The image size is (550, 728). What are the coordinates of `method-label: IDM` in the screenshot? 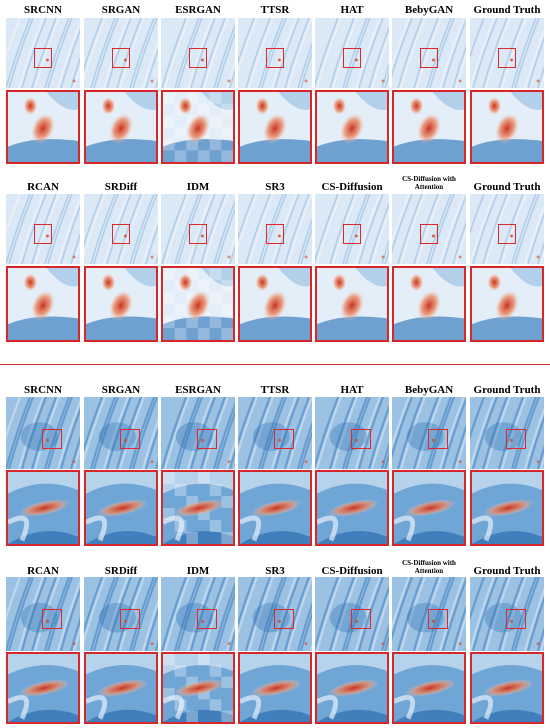 It's located at (198, 187).